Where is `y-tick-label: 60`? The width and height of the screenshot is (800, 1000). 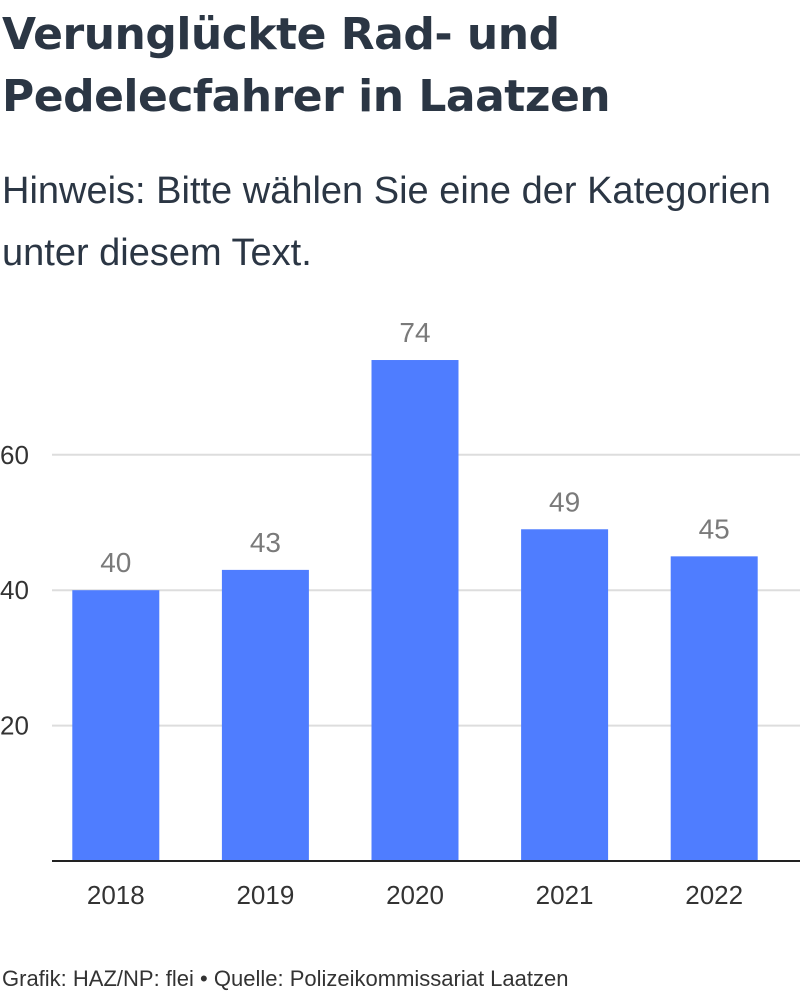 y-tick-label: 60 is located at coordinates (14, 455).